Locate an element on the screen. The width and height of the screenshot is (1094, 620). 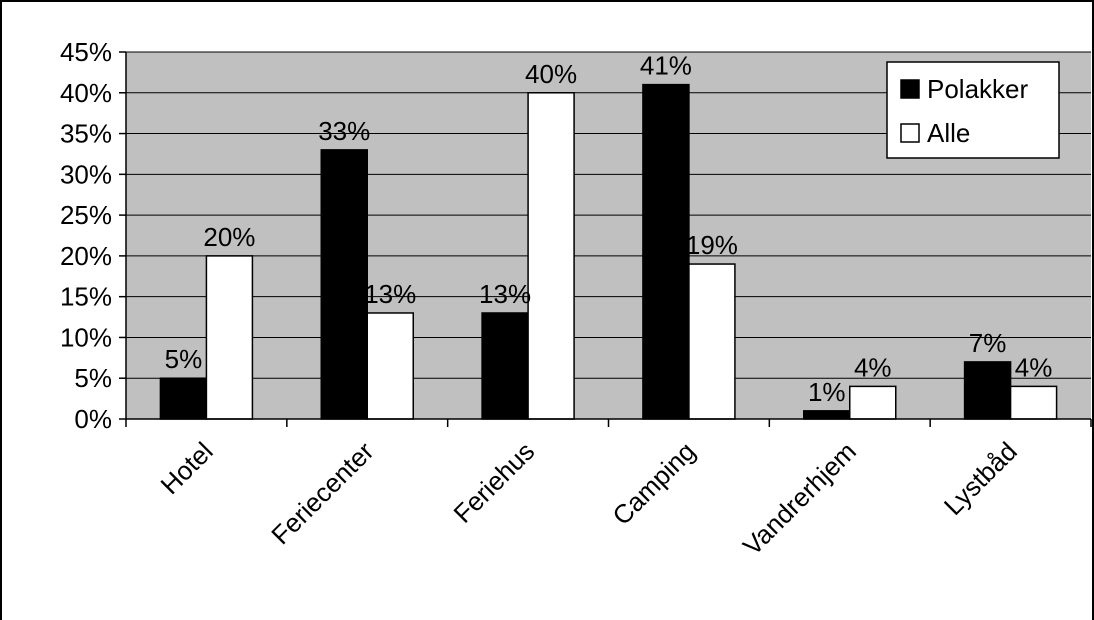
bar-alle-feriecenter is located at coordinates (390, 366).